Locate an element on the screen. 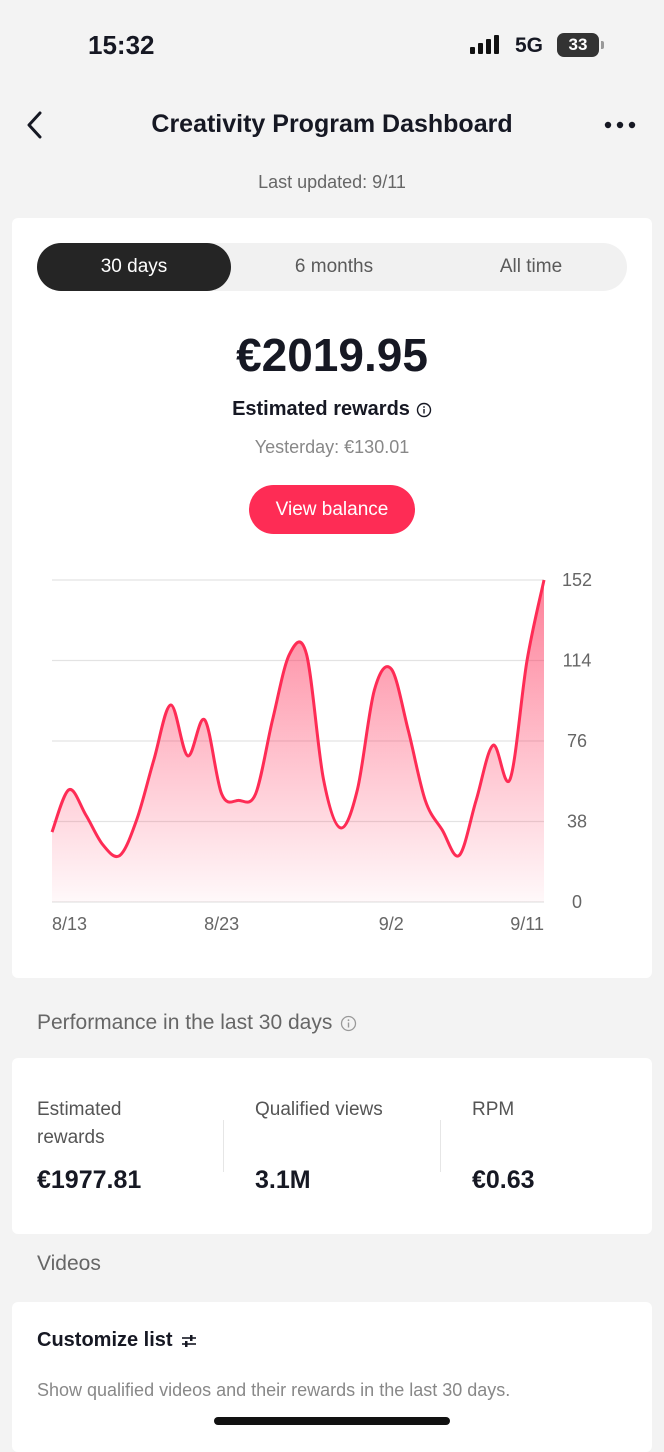  reward-label-row: Estimated rewards is located at coordinates (332, 409).